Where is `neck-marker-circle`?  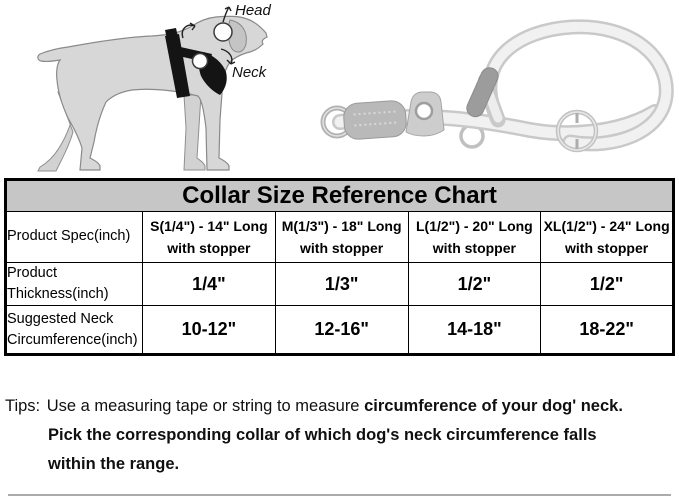
neck-marker-circle is located at coordinates (200, 61).